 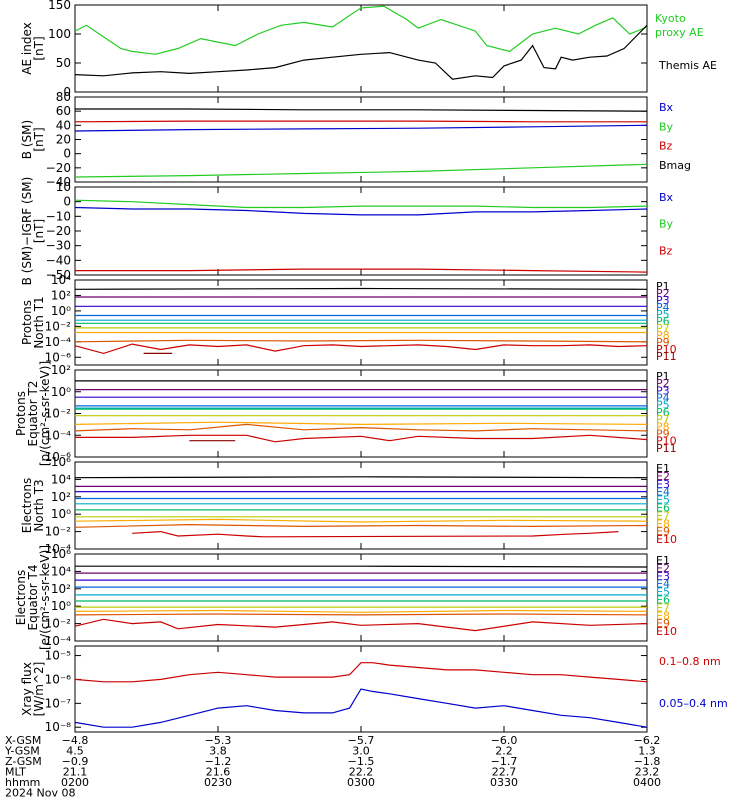 I want to click on legend-entry: E7, so click(x=663, y=515).